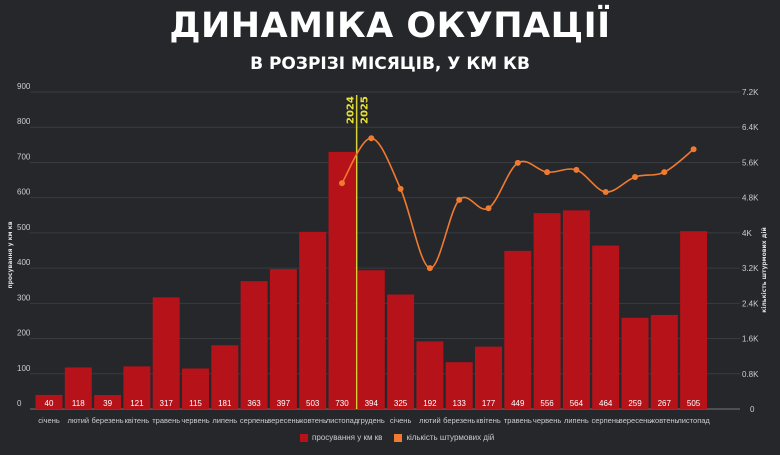 The height and width of the screenshot is (455, 780). Describe the element at coordinates (225, 403) in the screenshot. I see `bar-value-label: 181` at that location.